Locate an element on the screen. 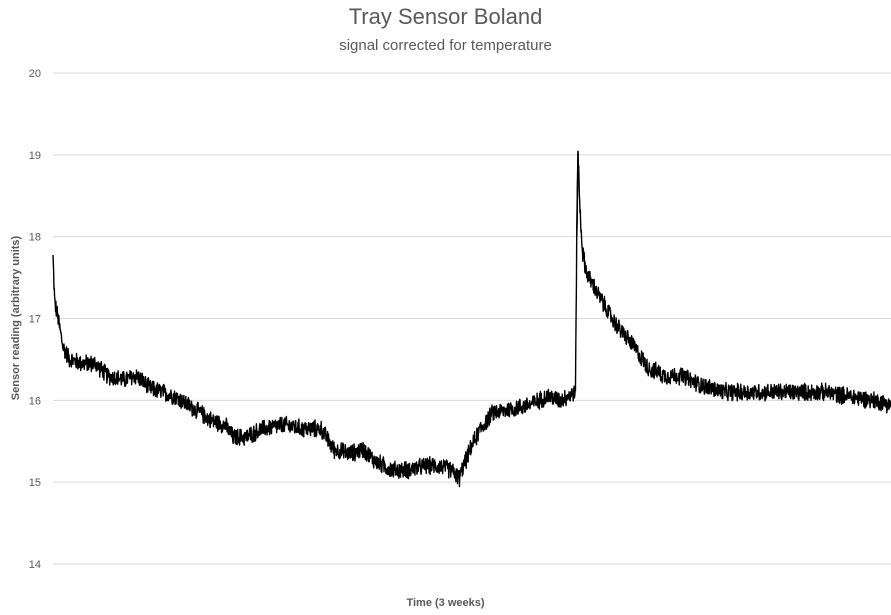 The height and width of the screenshot is (615, 891). x-axis-label: Time (3 weeks) is located at coordinates (445, 603).